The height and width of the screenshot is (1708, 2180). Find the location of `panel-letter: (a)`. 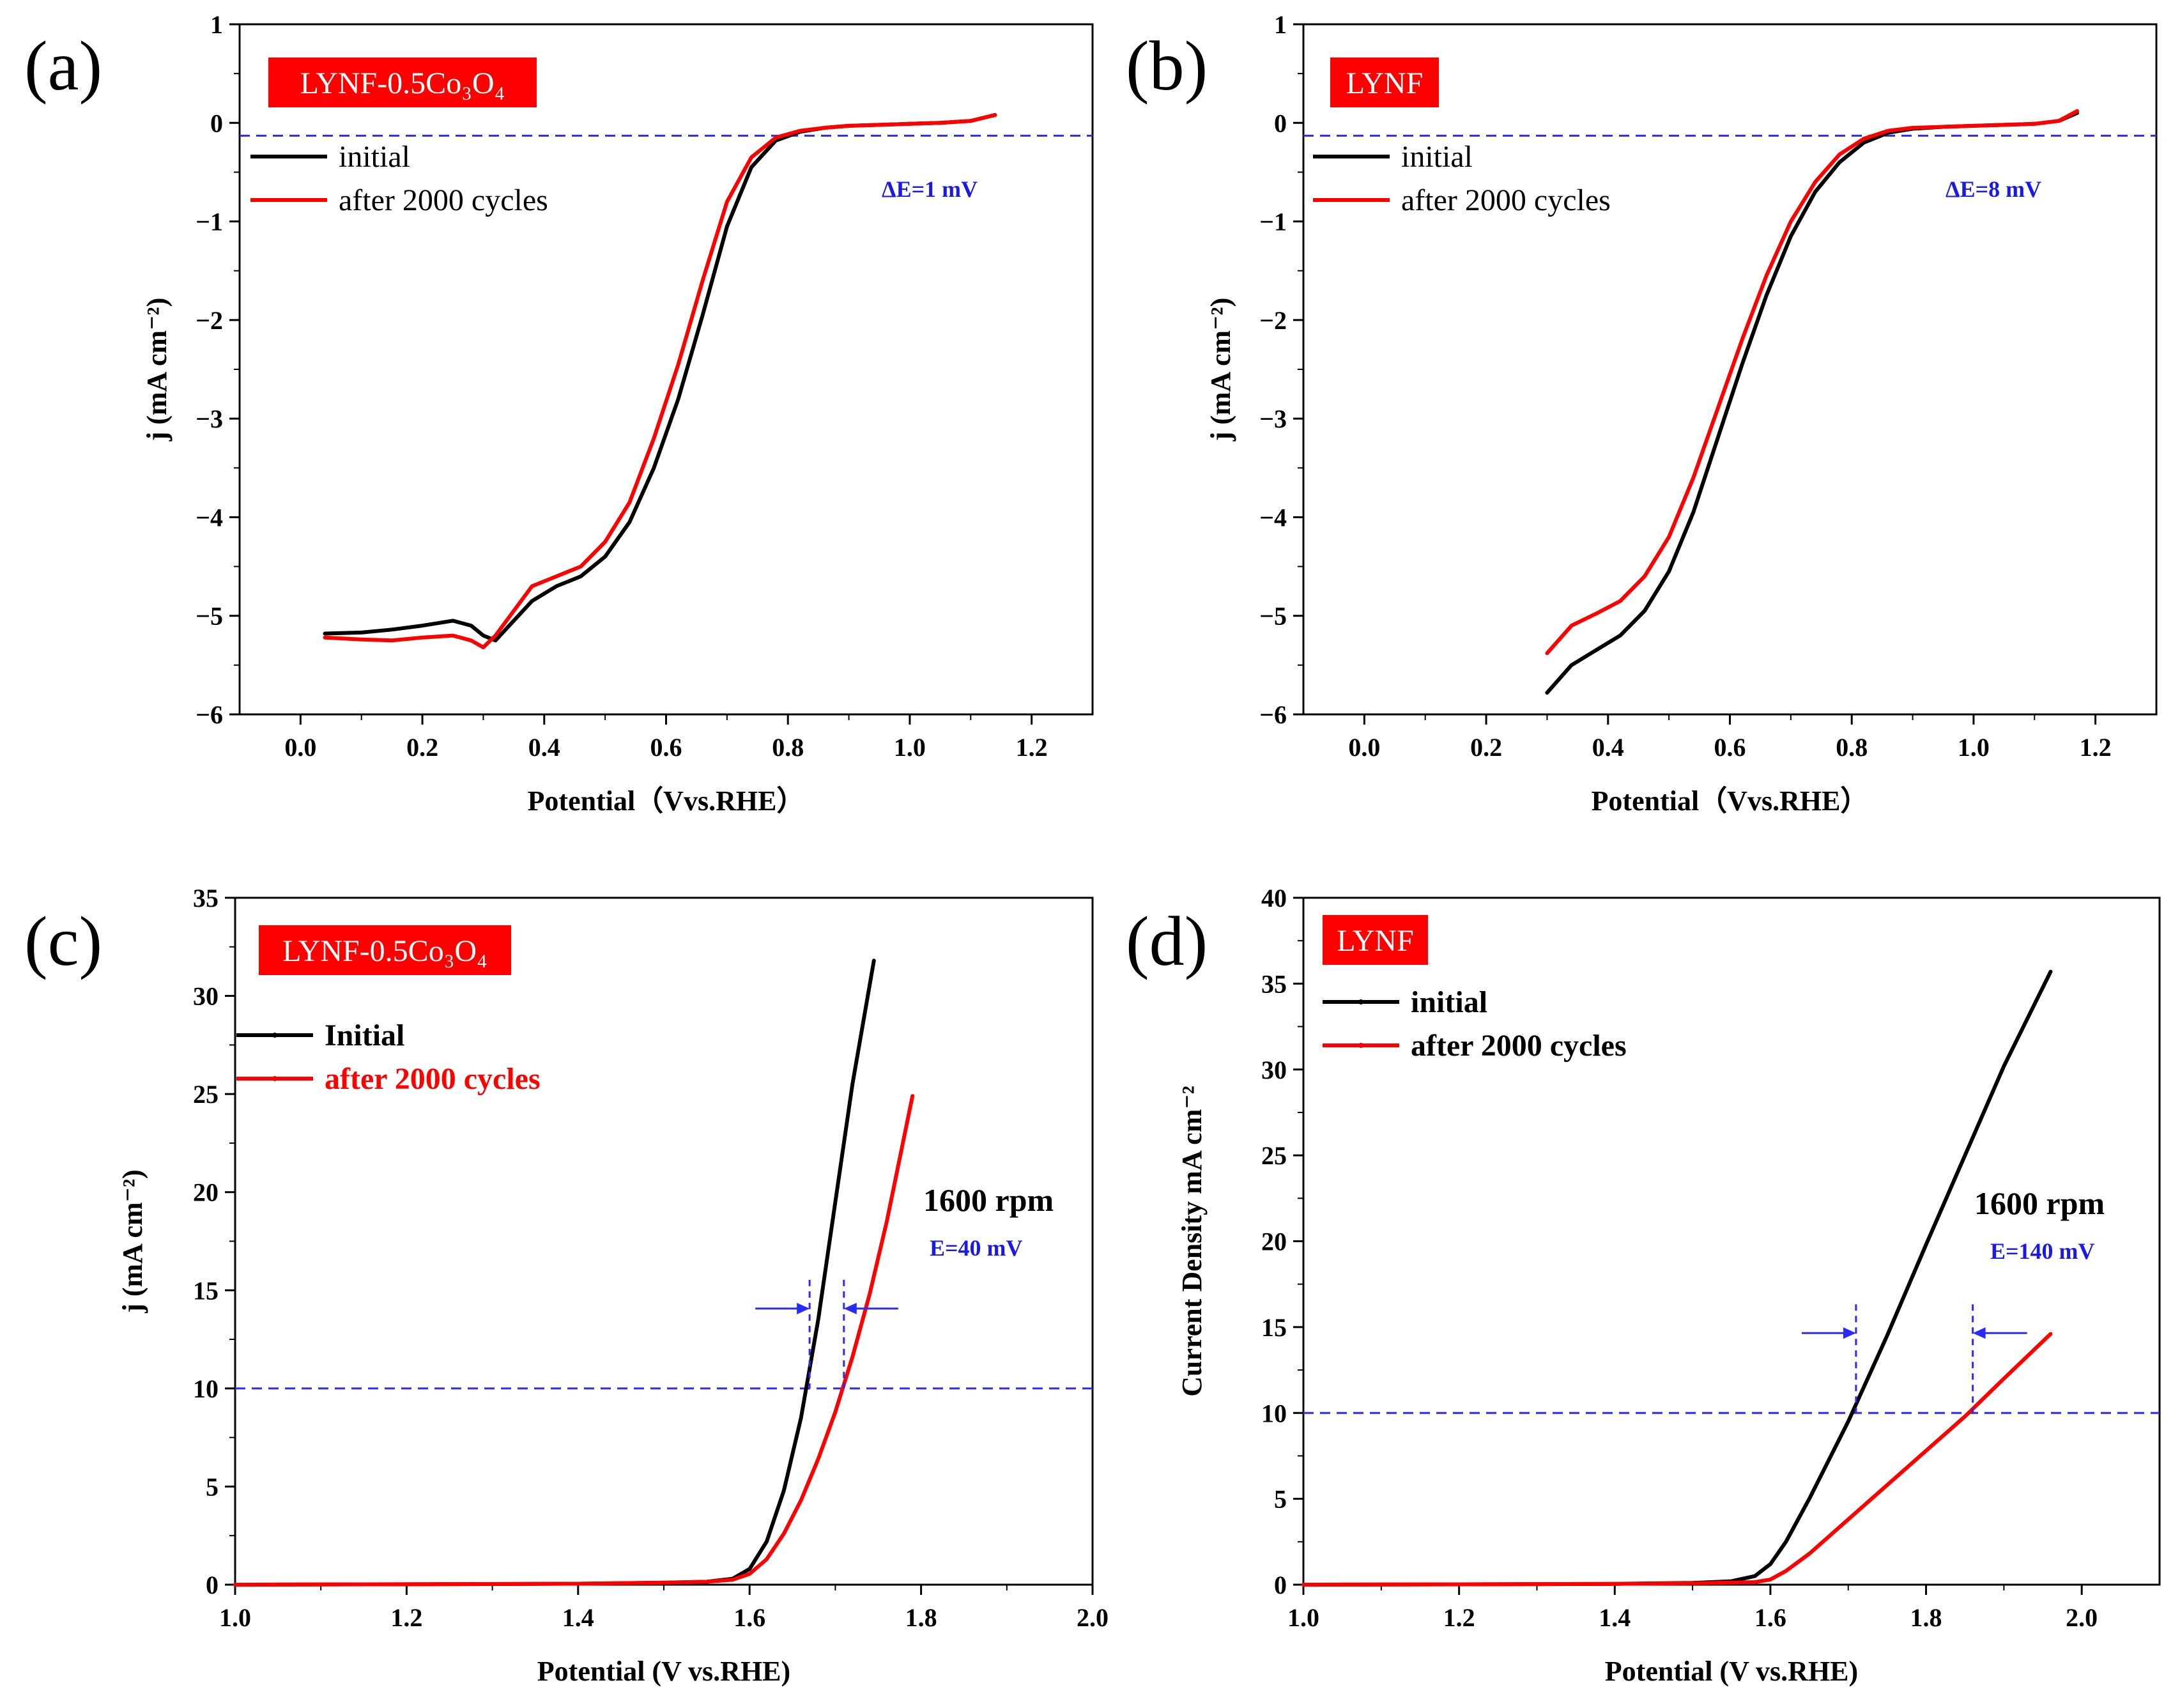

panel-letter: (a) is located at coordinates (63, 66).